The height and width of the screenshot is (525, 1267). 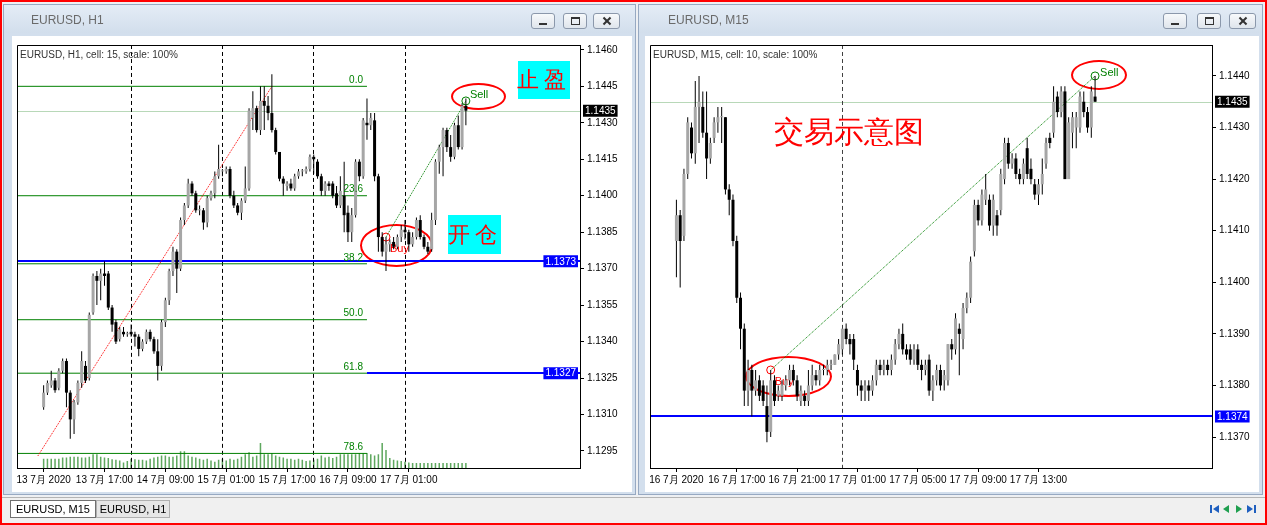 What do you see at coordinates (474, 234) in the screenshot?
I see `annotation: 开仓` at bounding box center [474, 234].